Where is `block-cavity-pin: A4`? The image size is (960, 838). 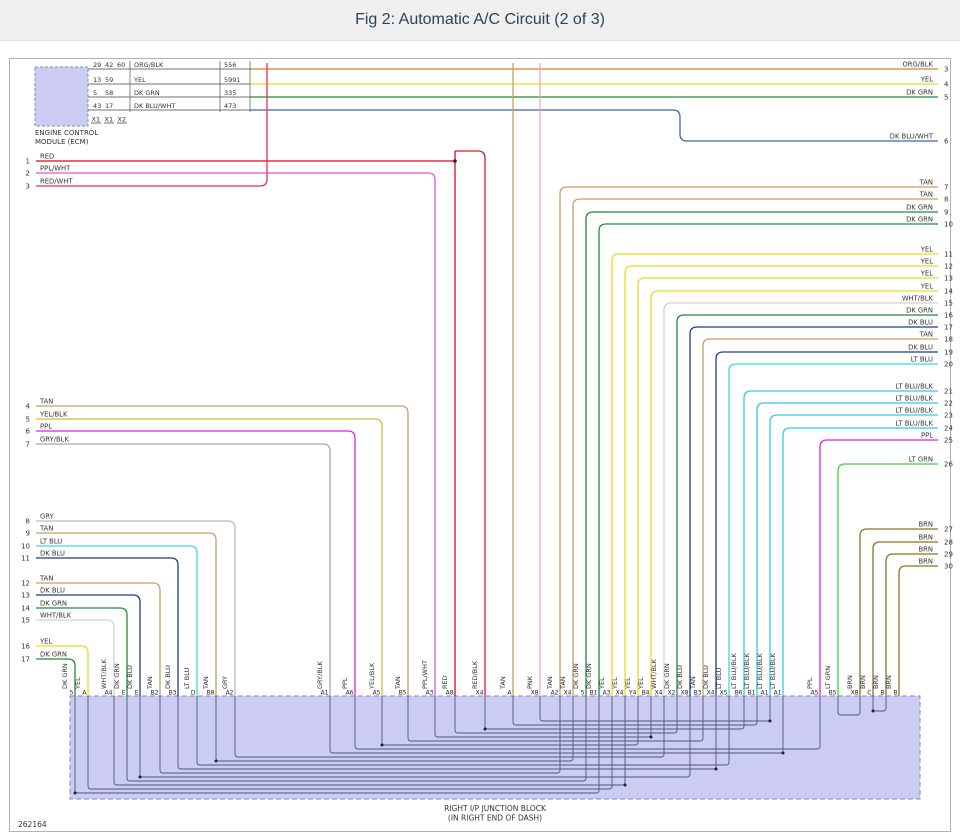
block-cavity-pin: A4 is located at coordinates (109, 693).